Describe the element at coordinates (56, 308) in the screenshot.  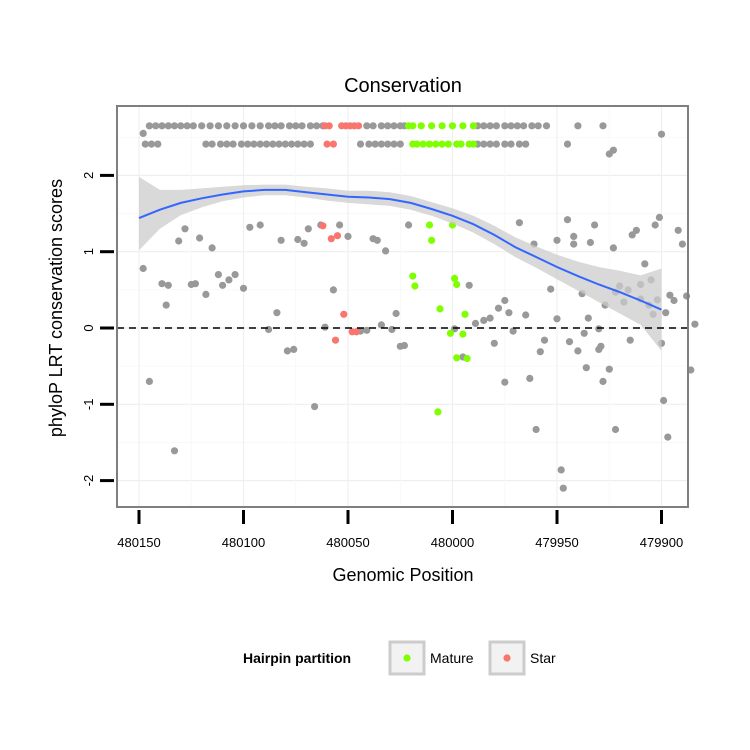
I see `y-axis-label: phyloP LRT conservation scores` at that location.